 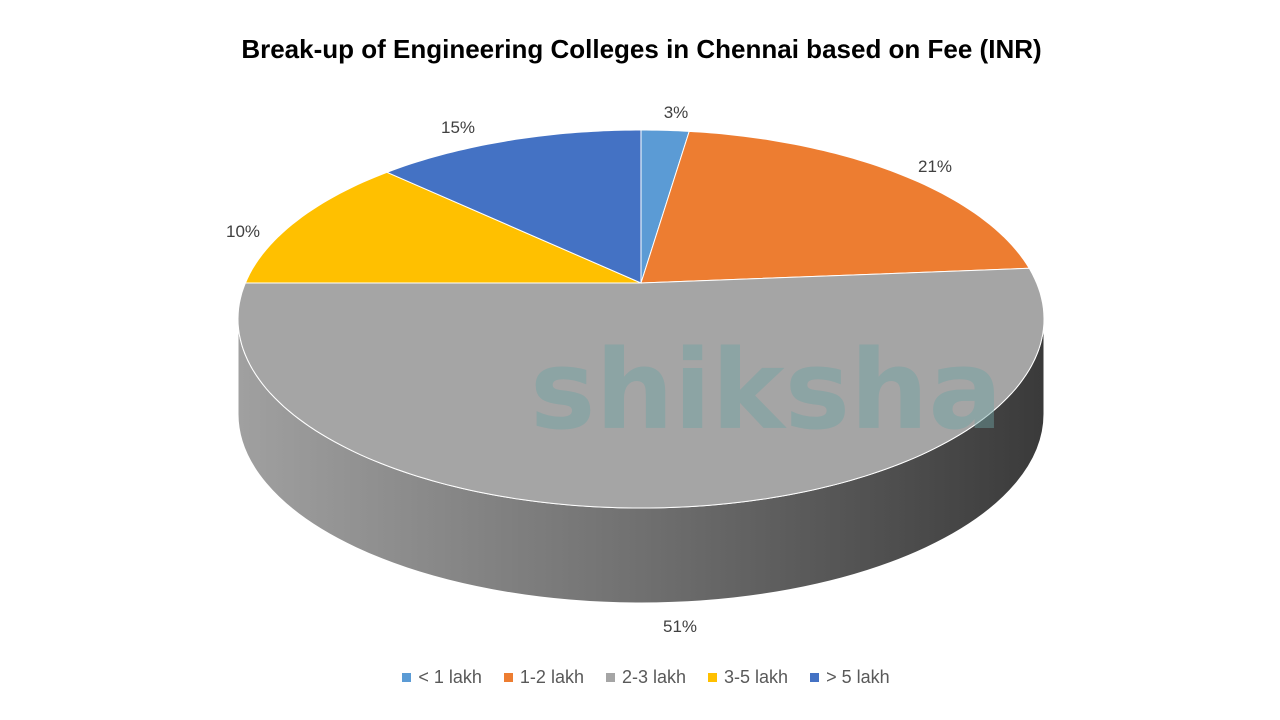 I want to click on legend-label: 1-2 lakh, so click(x=551, y=677).